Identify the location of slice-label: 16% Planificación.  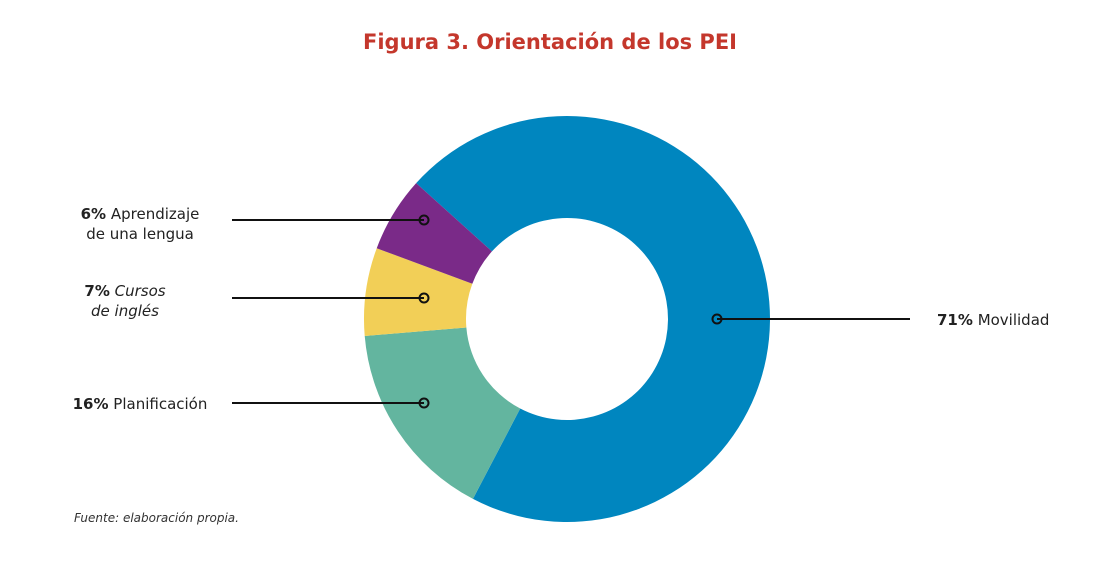
(140, 404).